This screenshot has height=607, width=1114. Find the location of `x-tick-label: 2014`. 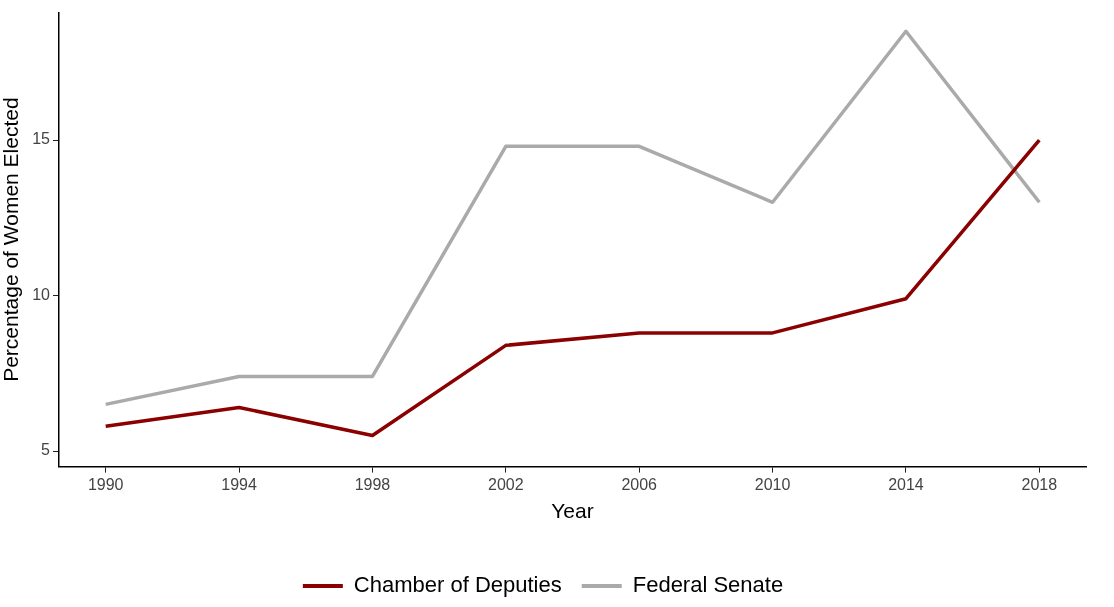

x-tick-label: 2014 is located at coordinates (906, 484).